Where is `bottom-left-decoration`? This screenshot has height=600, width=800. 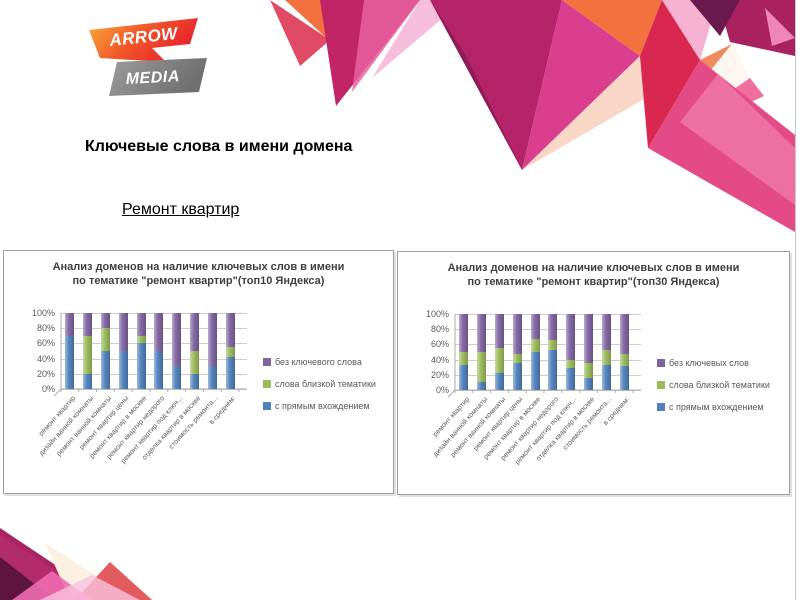 bottom-left-decoration is located at coordinates (76, 564).